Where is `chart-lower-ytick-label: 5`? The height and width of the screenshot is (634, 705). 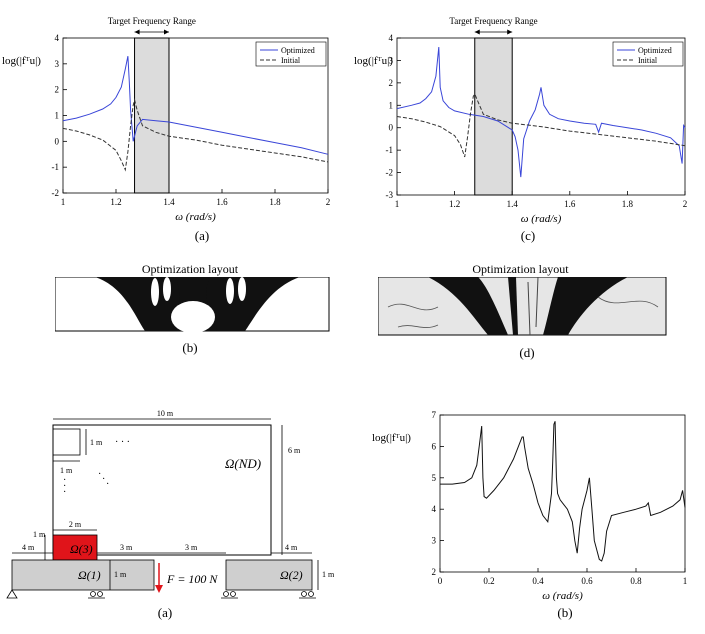
chart-lower-ytick-label: 5 is located at coordinates (434, 478).